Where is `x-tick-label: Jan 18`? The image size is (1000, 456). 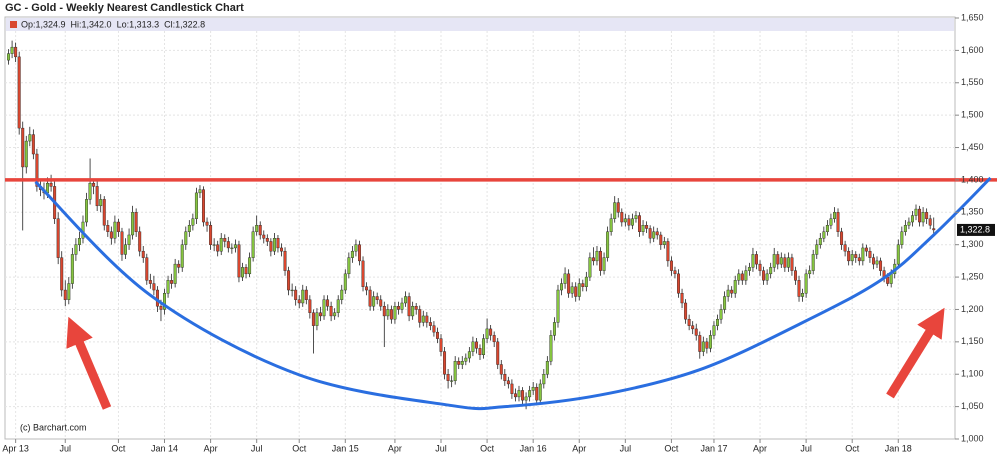
x-tick-label: Jan 18 is located at coordinates (898, 448).